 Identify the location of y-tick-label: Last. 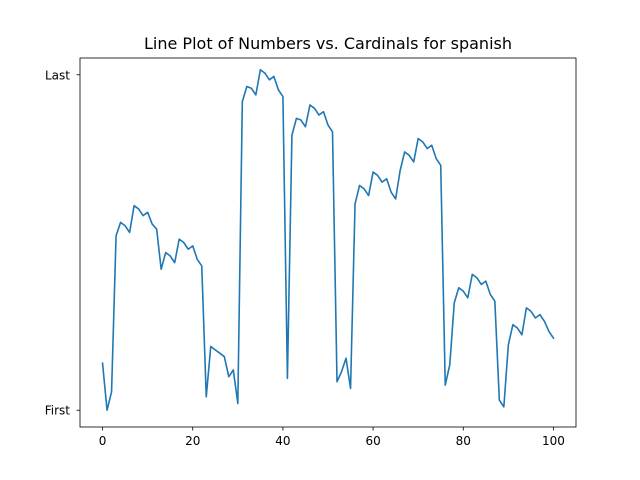
(57, 75).